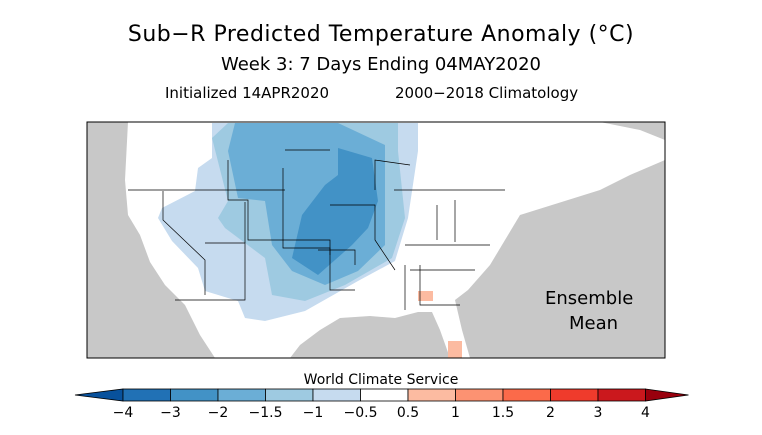 The width and height of the screenshot is (762, 435). I want to click on colorbar-tick-label: −1, so click(313, 413).